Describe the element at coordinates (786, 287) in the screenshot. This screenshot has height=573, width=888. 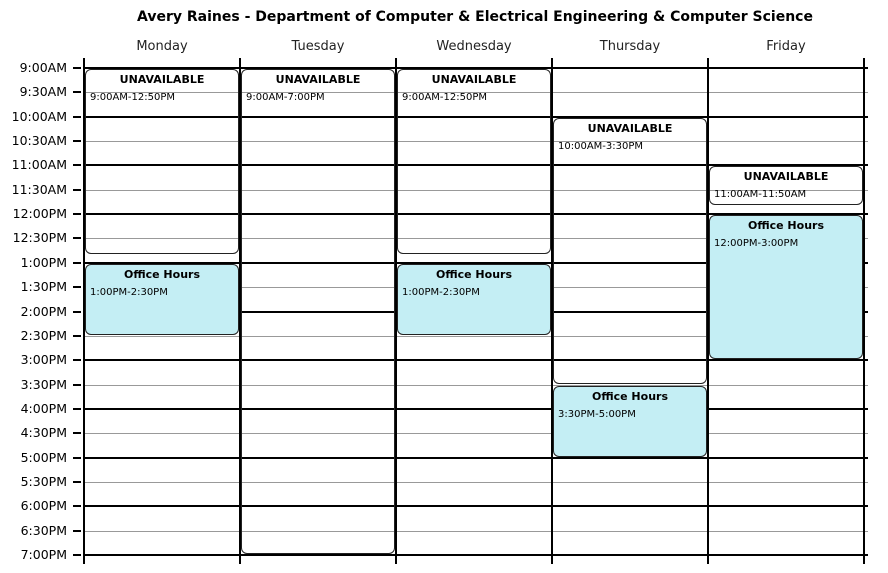
I see `office-hours-block: Office Hours 12:00PM-3:00PM` at that location.